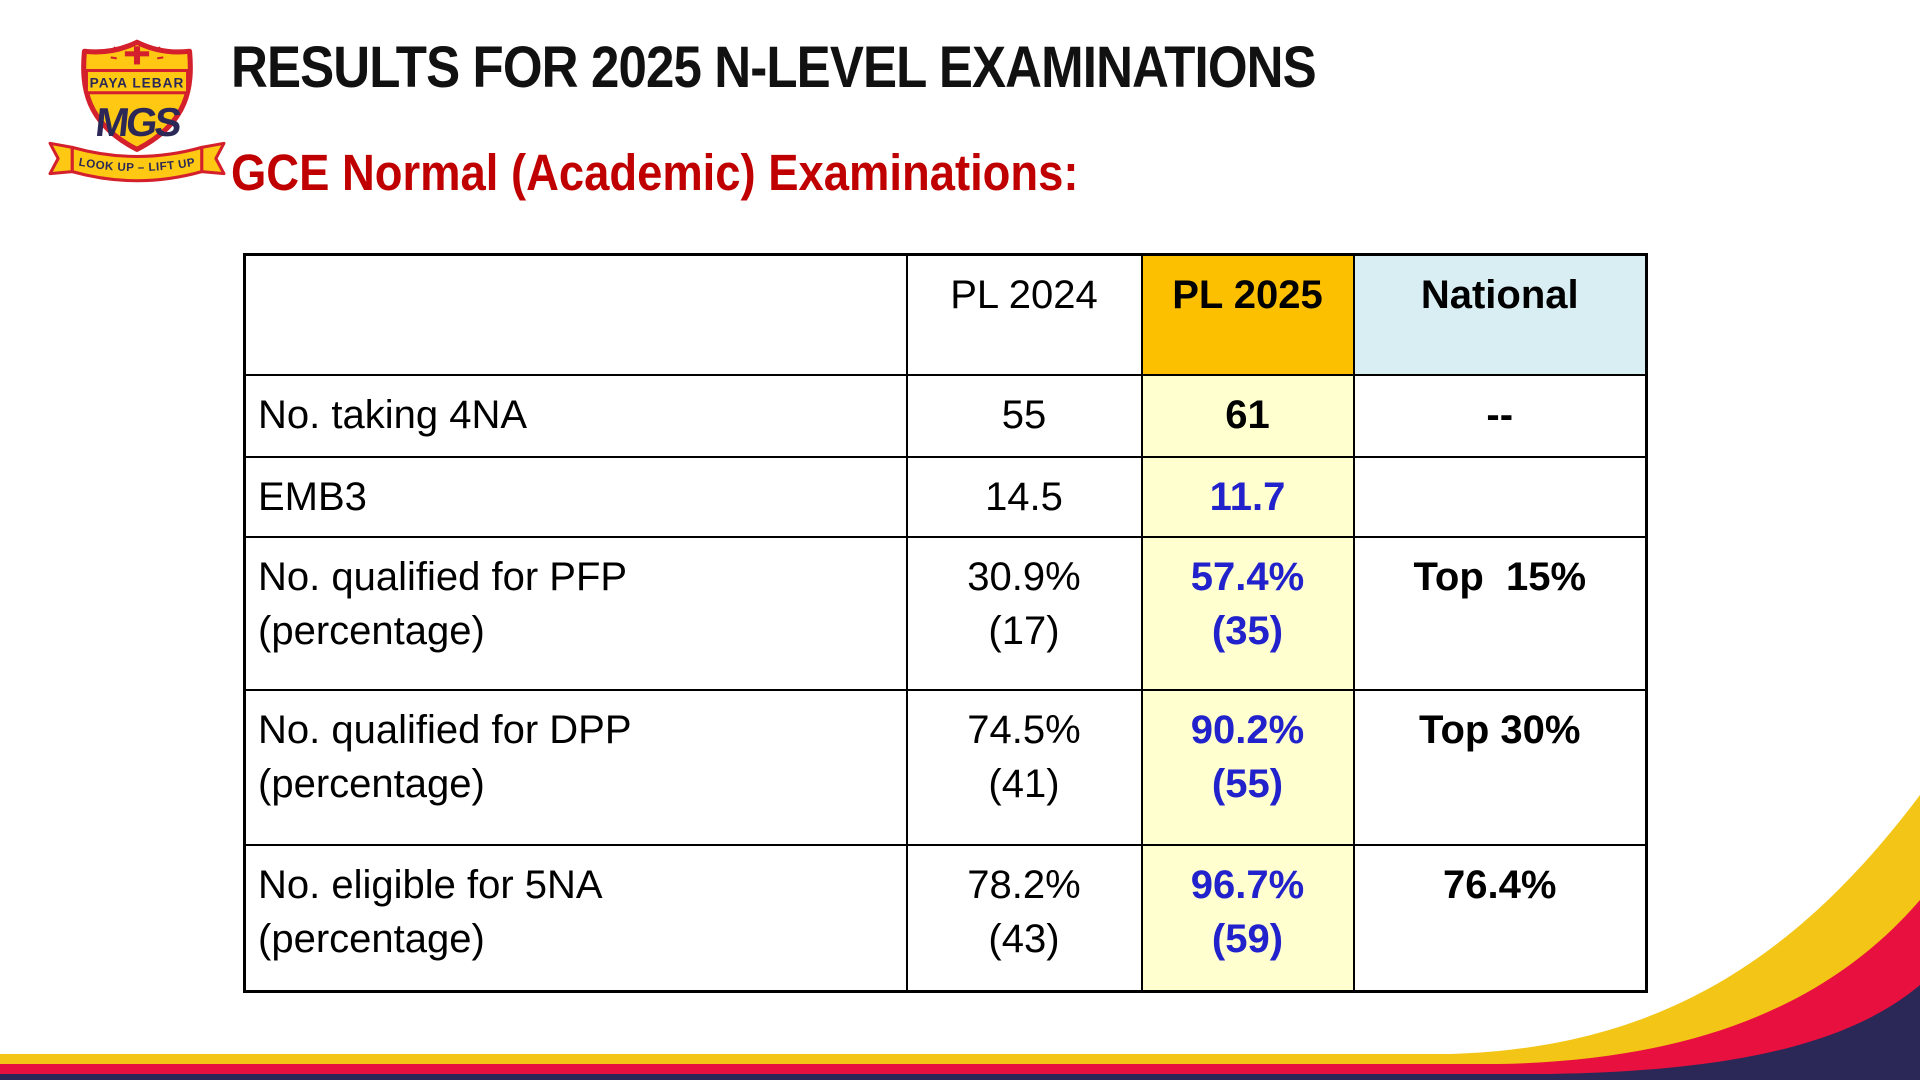 This screenshot has height=1080, width=1920. I want to click on header-pl2025: PL 2025, so click(1247, 314).